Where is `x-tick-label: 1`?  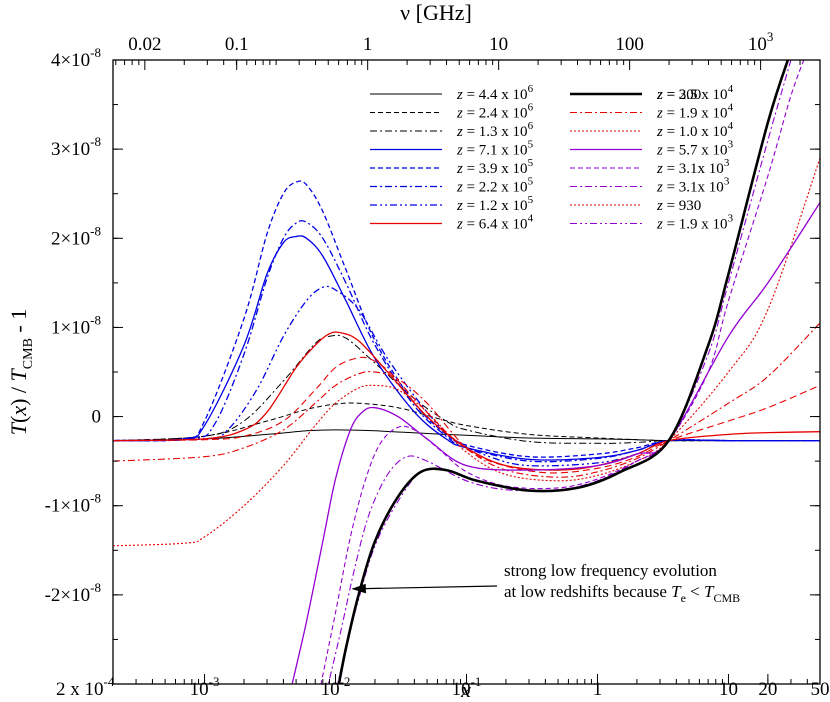 x-tick-label: 1 is located at coordinates (598, 689).